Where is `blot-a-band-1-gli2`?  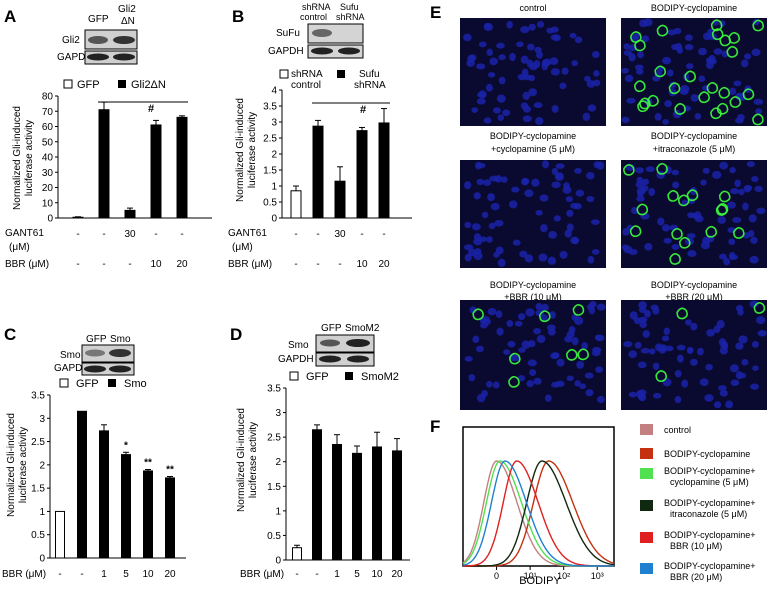 blot-a-band-1-gli2 is located at coordinates (124, 40).